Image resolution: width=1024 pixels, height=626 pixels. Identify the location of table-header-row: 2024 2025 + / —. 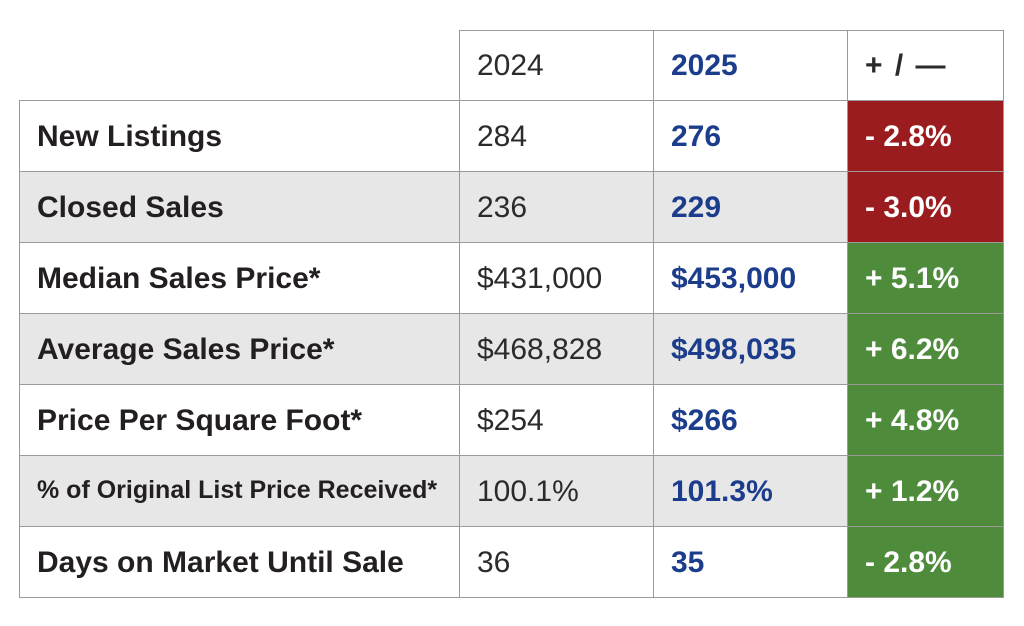
(511, 65).